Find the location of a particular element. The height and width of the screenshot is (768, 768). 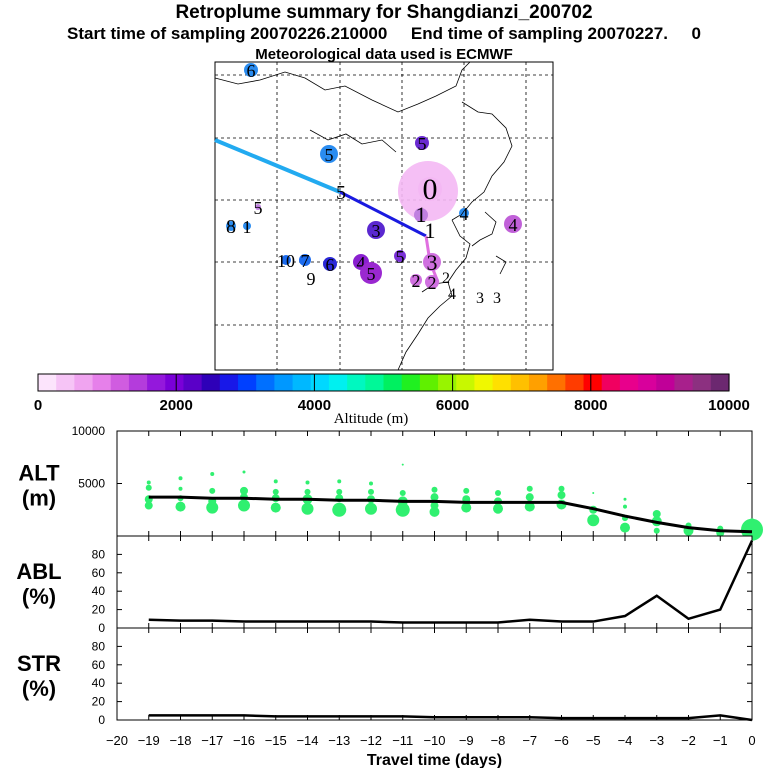

y-tick-label: 40 is located at coordinates (99, 591).